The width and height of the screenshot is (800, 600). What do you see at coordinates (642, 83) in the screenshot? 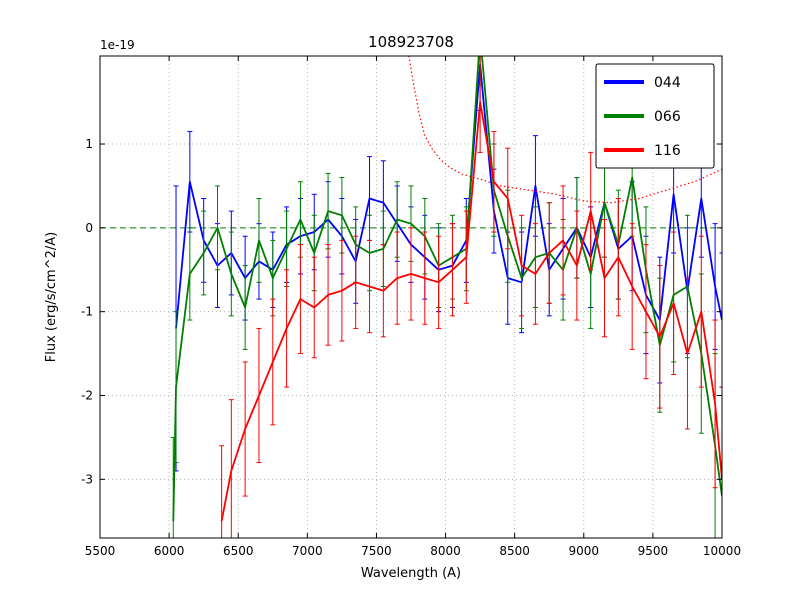
I see `legend-entry-044: 044` at bounding box center [642, 83].